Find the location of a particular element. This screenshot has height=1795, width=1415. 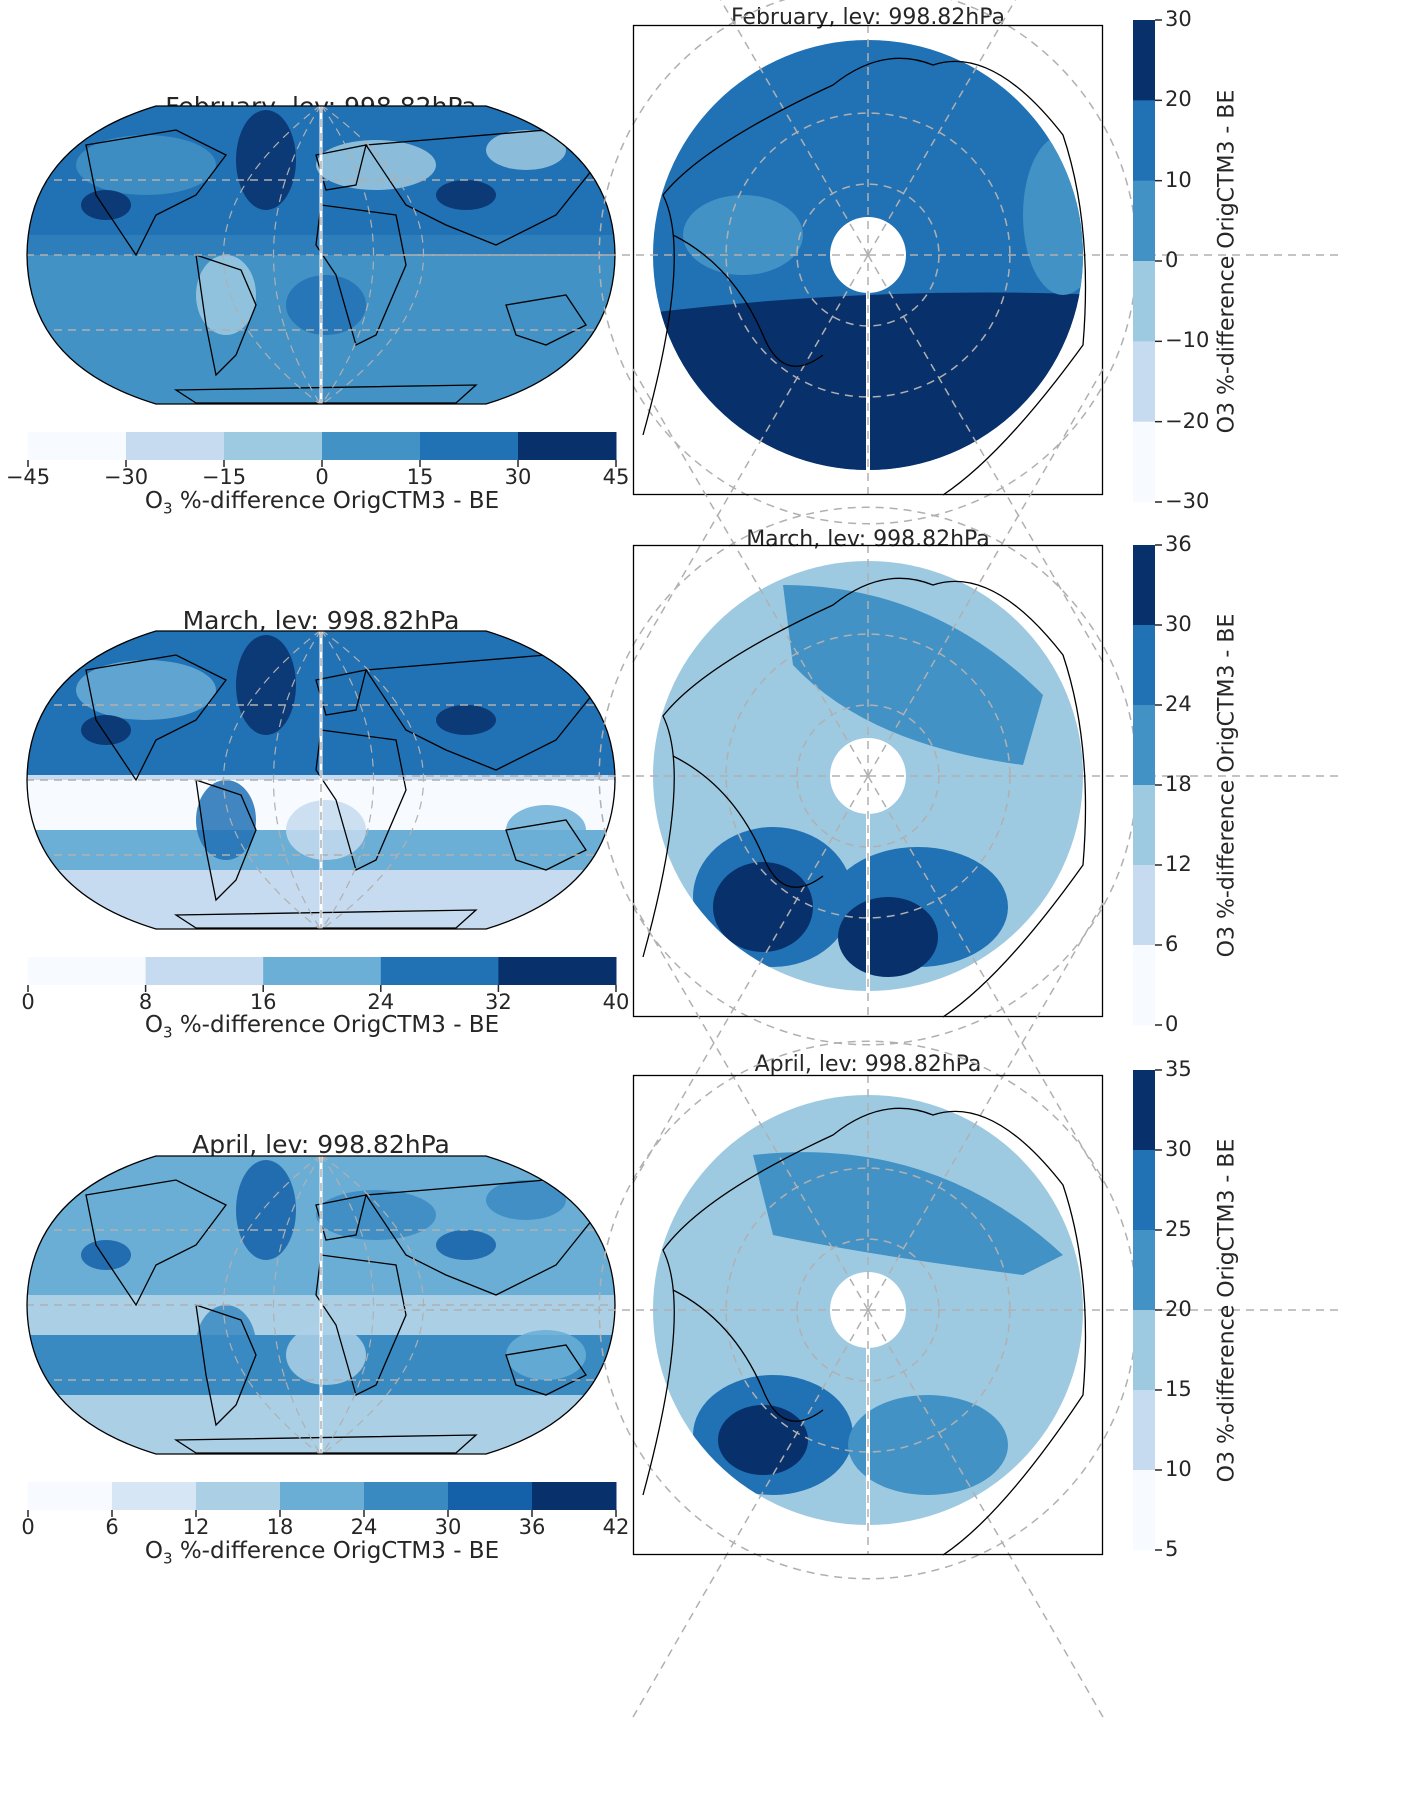

polar-colorbar-tick: 12 is located at coordinates (1178, 864).